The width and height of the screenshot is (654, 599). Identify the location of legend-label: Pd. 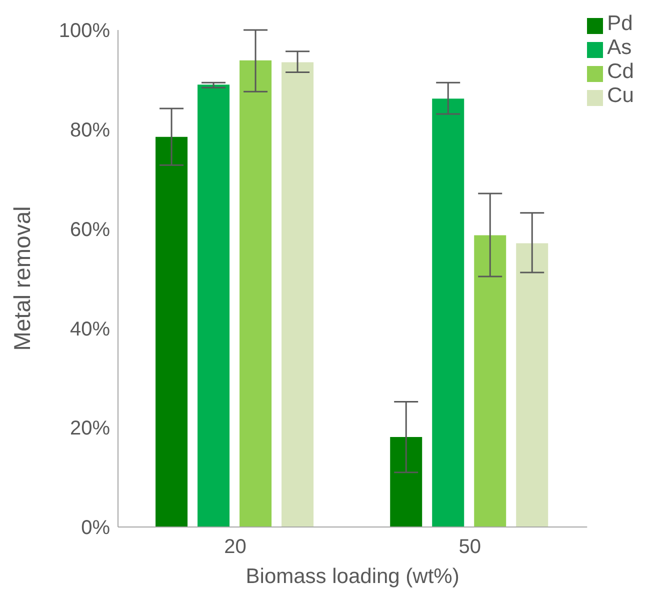
(620, 23).